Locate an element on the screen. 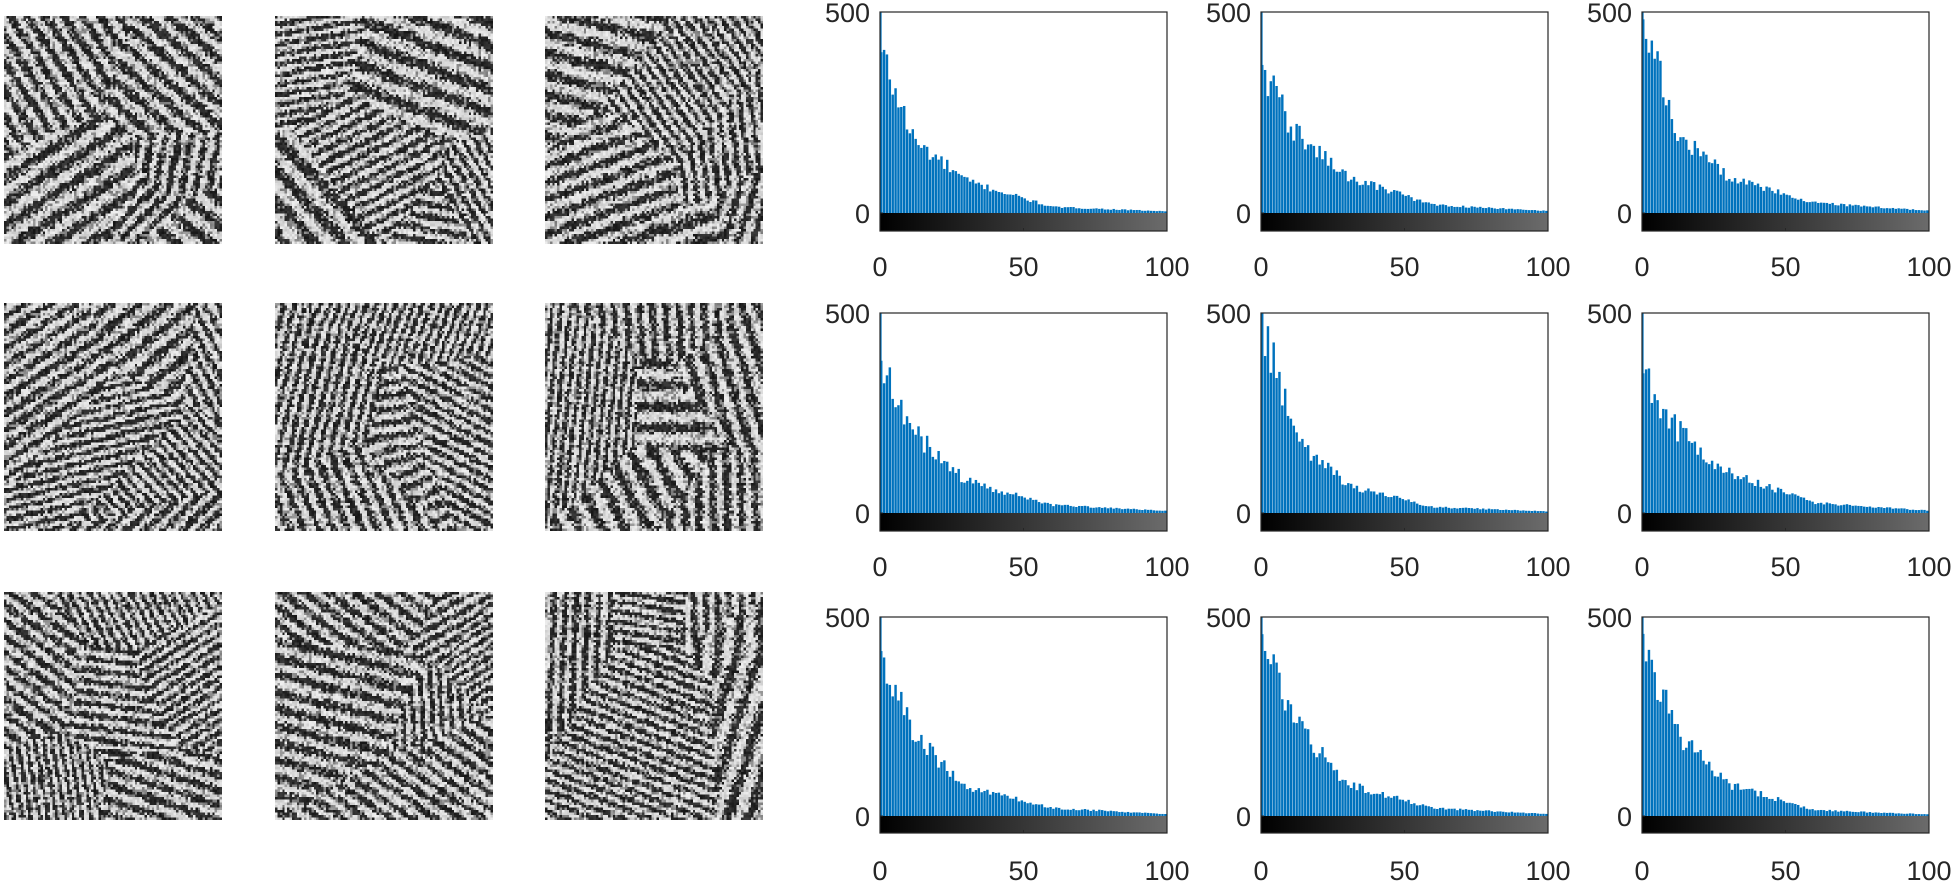  histogram-r1-c3: 0 500 0 50 100 is located at coordinates (1769, 141).